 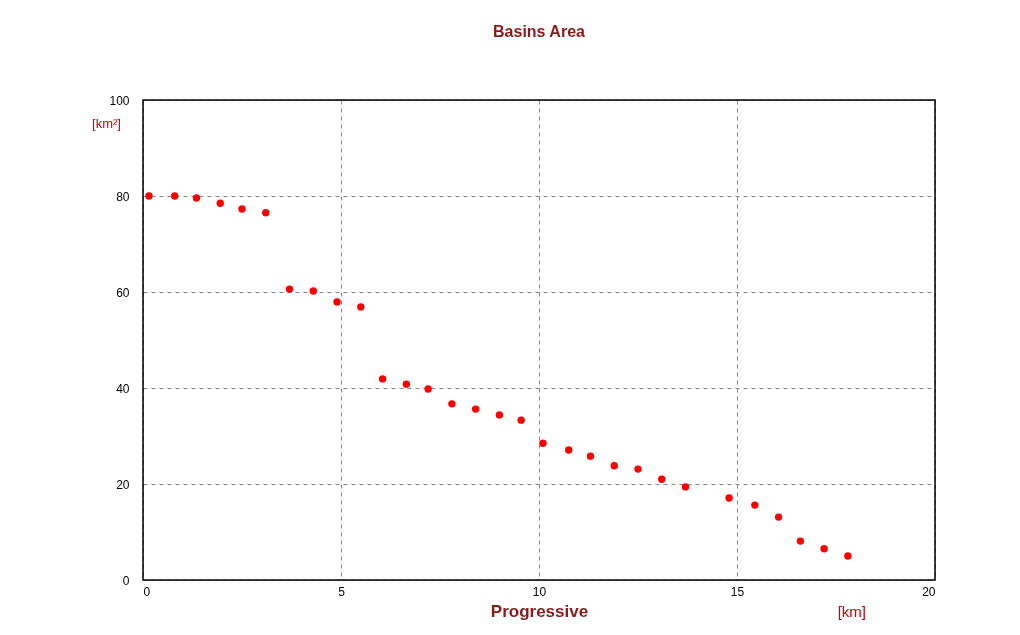 I want to click on x-tick-label: 5, so click(x=342, y=591).